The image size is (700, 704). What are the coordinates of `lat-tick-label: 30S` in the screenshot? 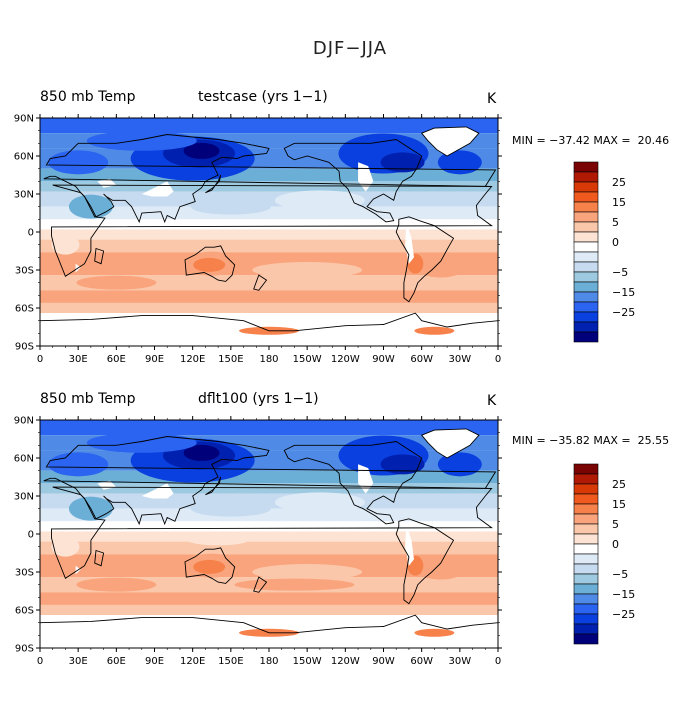 It's located at (24, 271).